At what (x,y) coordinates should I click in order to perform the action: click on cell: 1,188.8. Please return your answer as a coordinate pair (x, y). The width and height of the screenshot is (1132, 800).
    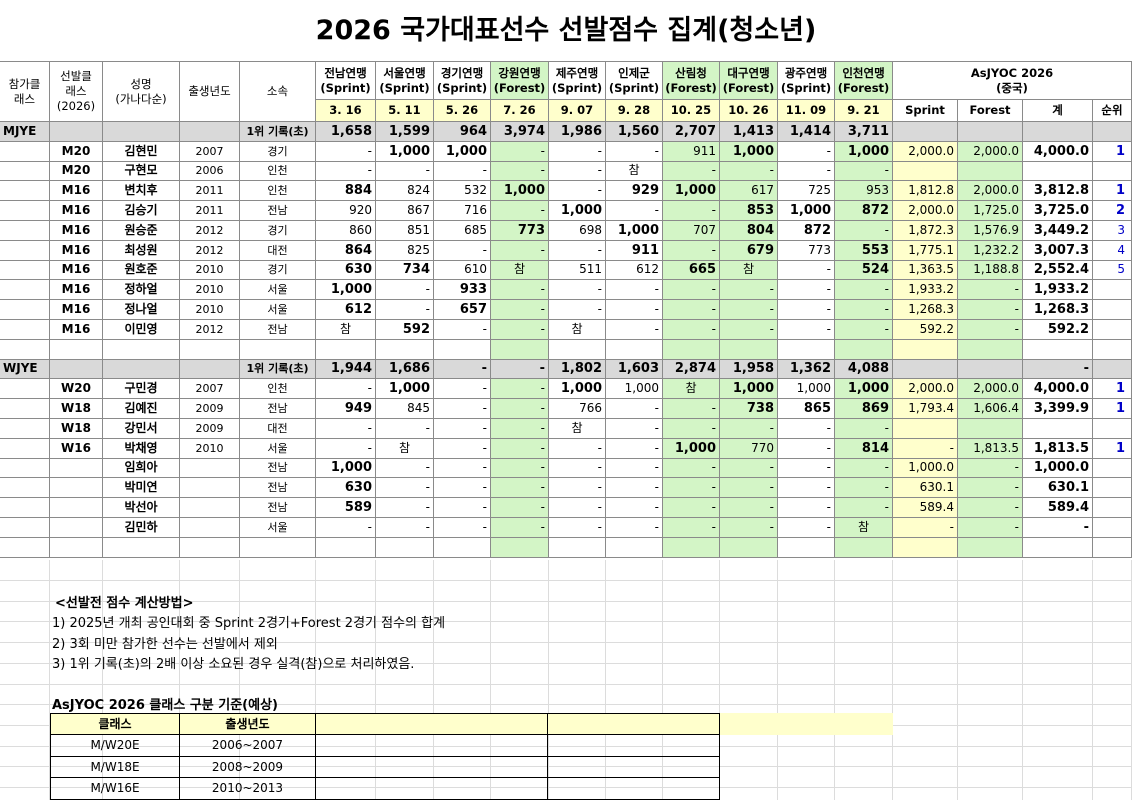
    Looking at the image, I should click on (990, 270).